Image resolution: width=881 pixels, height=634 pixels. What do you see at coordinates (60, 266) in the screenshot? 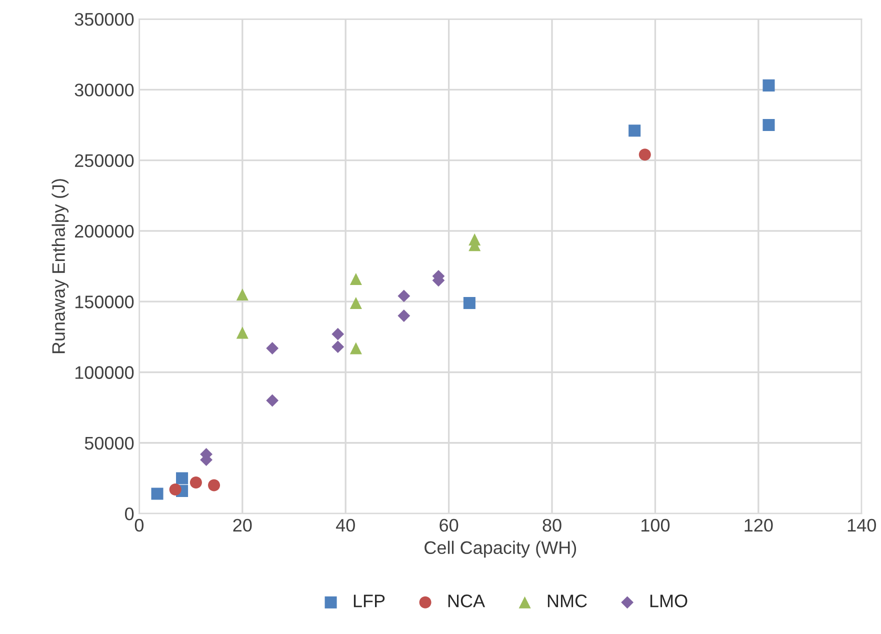
I see `y-axis-title: Runaway Enthalpy (J)` at bounding box center [60, 266].